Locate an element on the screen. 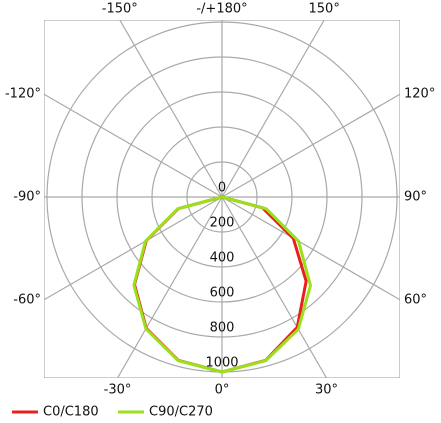  angle-label: 0° is located at coordinates (222, 390).